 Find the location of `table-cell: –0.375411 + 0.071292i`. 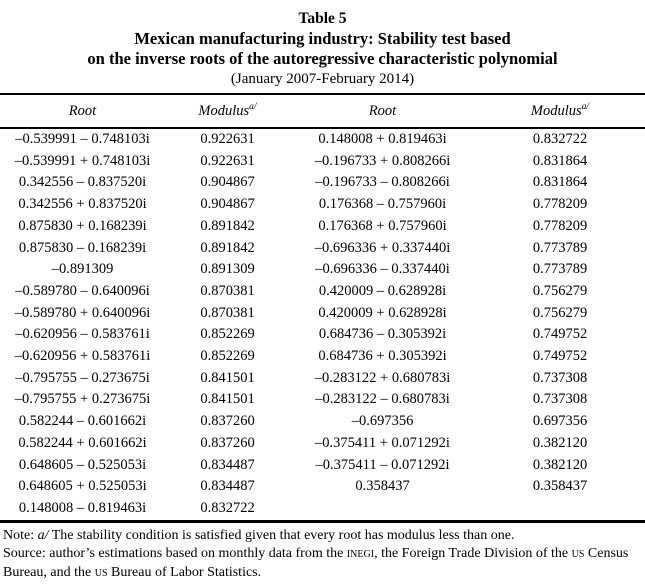

table-cell: –0.375411 + 0.071292i is located at coordinates (382, 442).